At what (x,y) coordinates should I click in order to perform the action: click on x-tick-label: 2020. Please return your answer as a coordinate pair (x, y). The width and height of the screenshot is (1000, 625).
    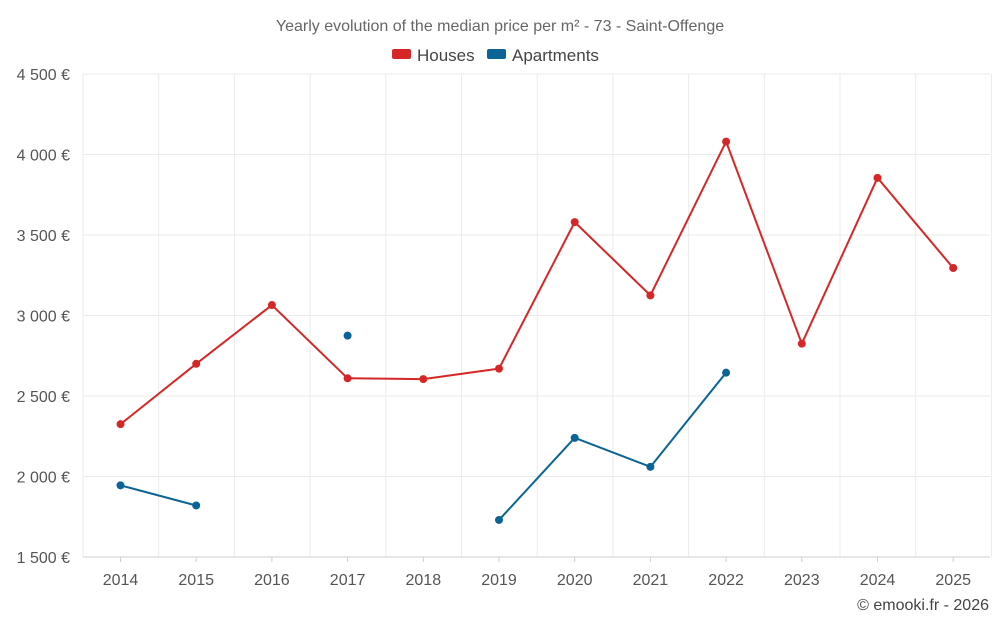
    Looking at the image, I should click on (575, 580).